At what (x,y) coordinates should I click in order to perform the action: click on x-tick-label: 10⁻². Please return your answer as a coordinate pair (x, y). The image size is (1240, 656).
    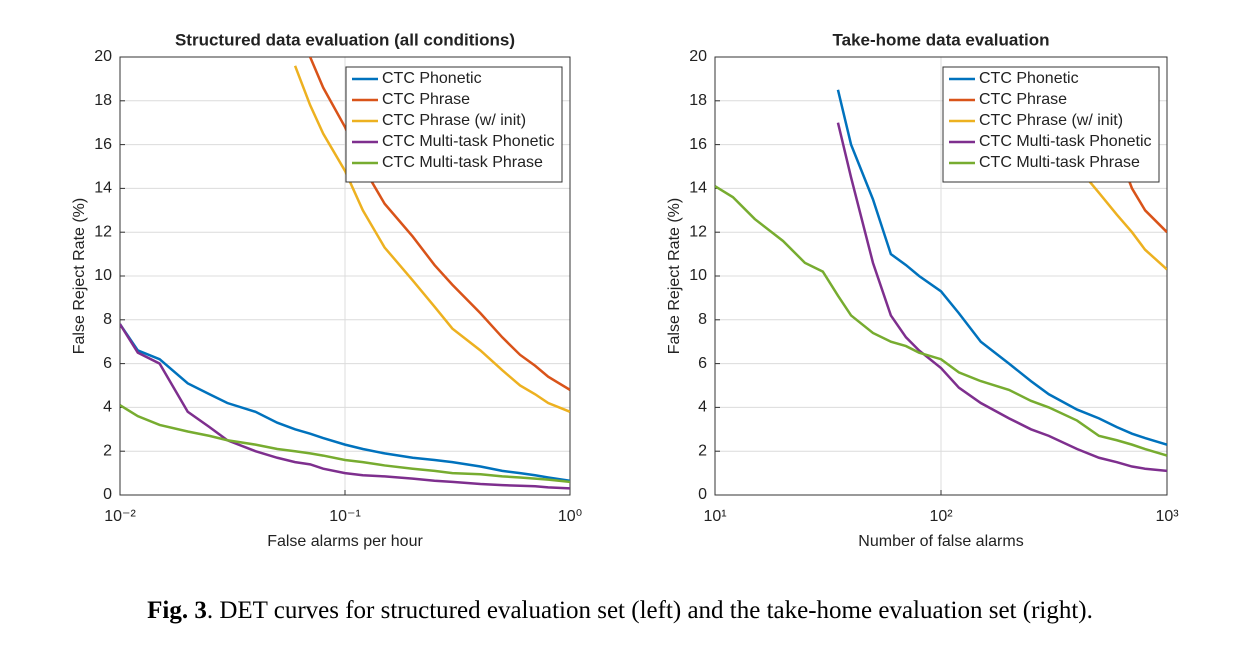
    Looking at the image, I should click on (120, 516).